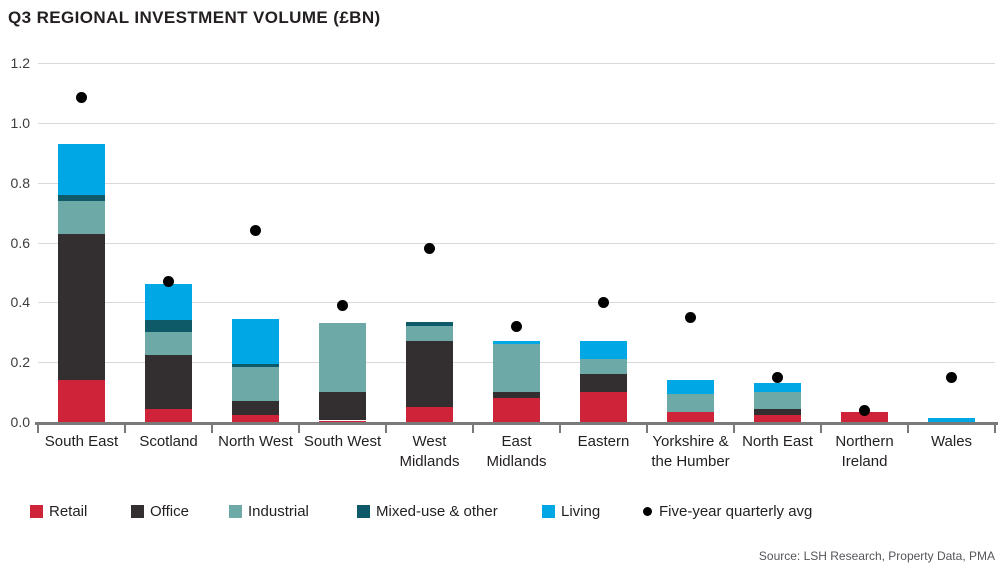 Image resolution: width=1008 pixels, height=573 pixels. What do you see at coordinates (68, 511) in the screenshot?
I see `legend-label: Retail` at bounding box center [68, 511].